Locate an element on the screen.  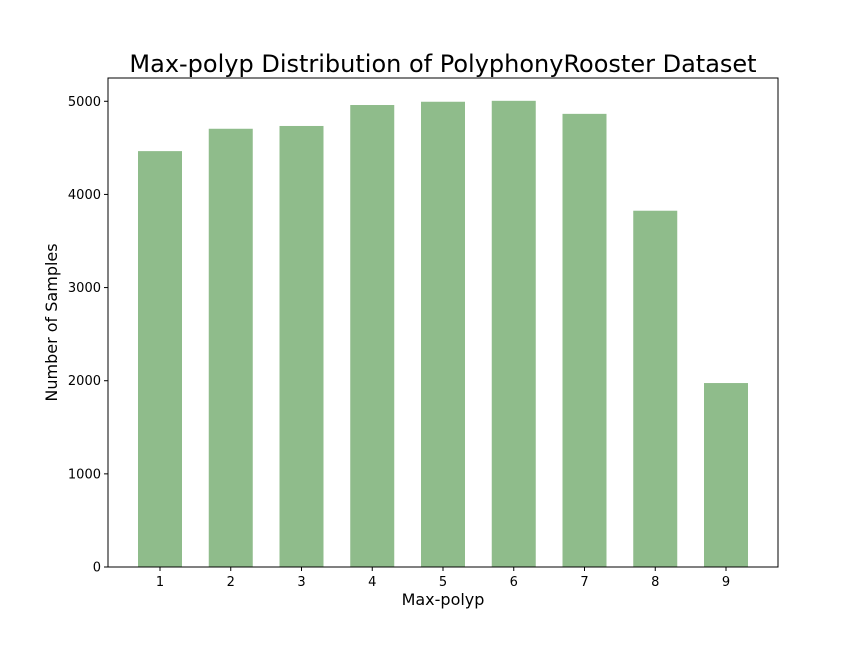
y-tick-label: 1000 is located at coordinates (84, 474).